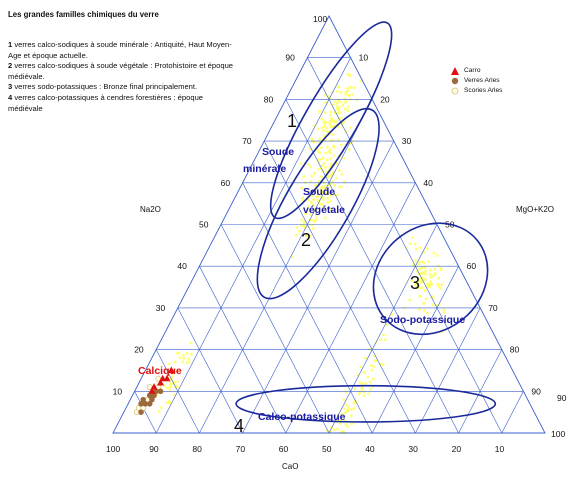  What do you see at coordinates (239, 426) in the screenshot?
I see `region-number-4: 4` at bounding box center [239, 426].